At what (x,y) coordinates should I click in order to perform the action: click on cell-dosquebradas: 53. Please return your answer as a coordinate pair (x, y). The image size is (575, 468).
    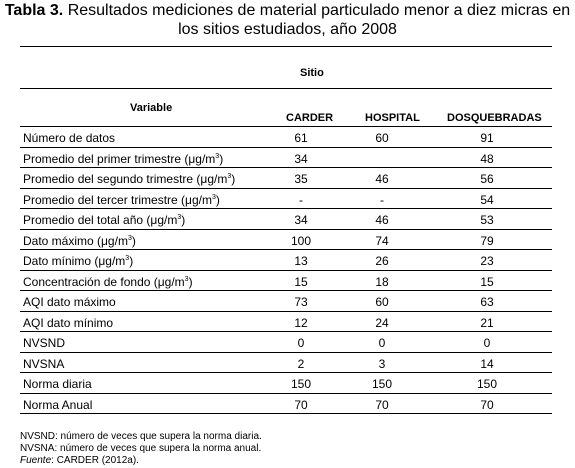
    Looking at the image, I should click on (487, 220).